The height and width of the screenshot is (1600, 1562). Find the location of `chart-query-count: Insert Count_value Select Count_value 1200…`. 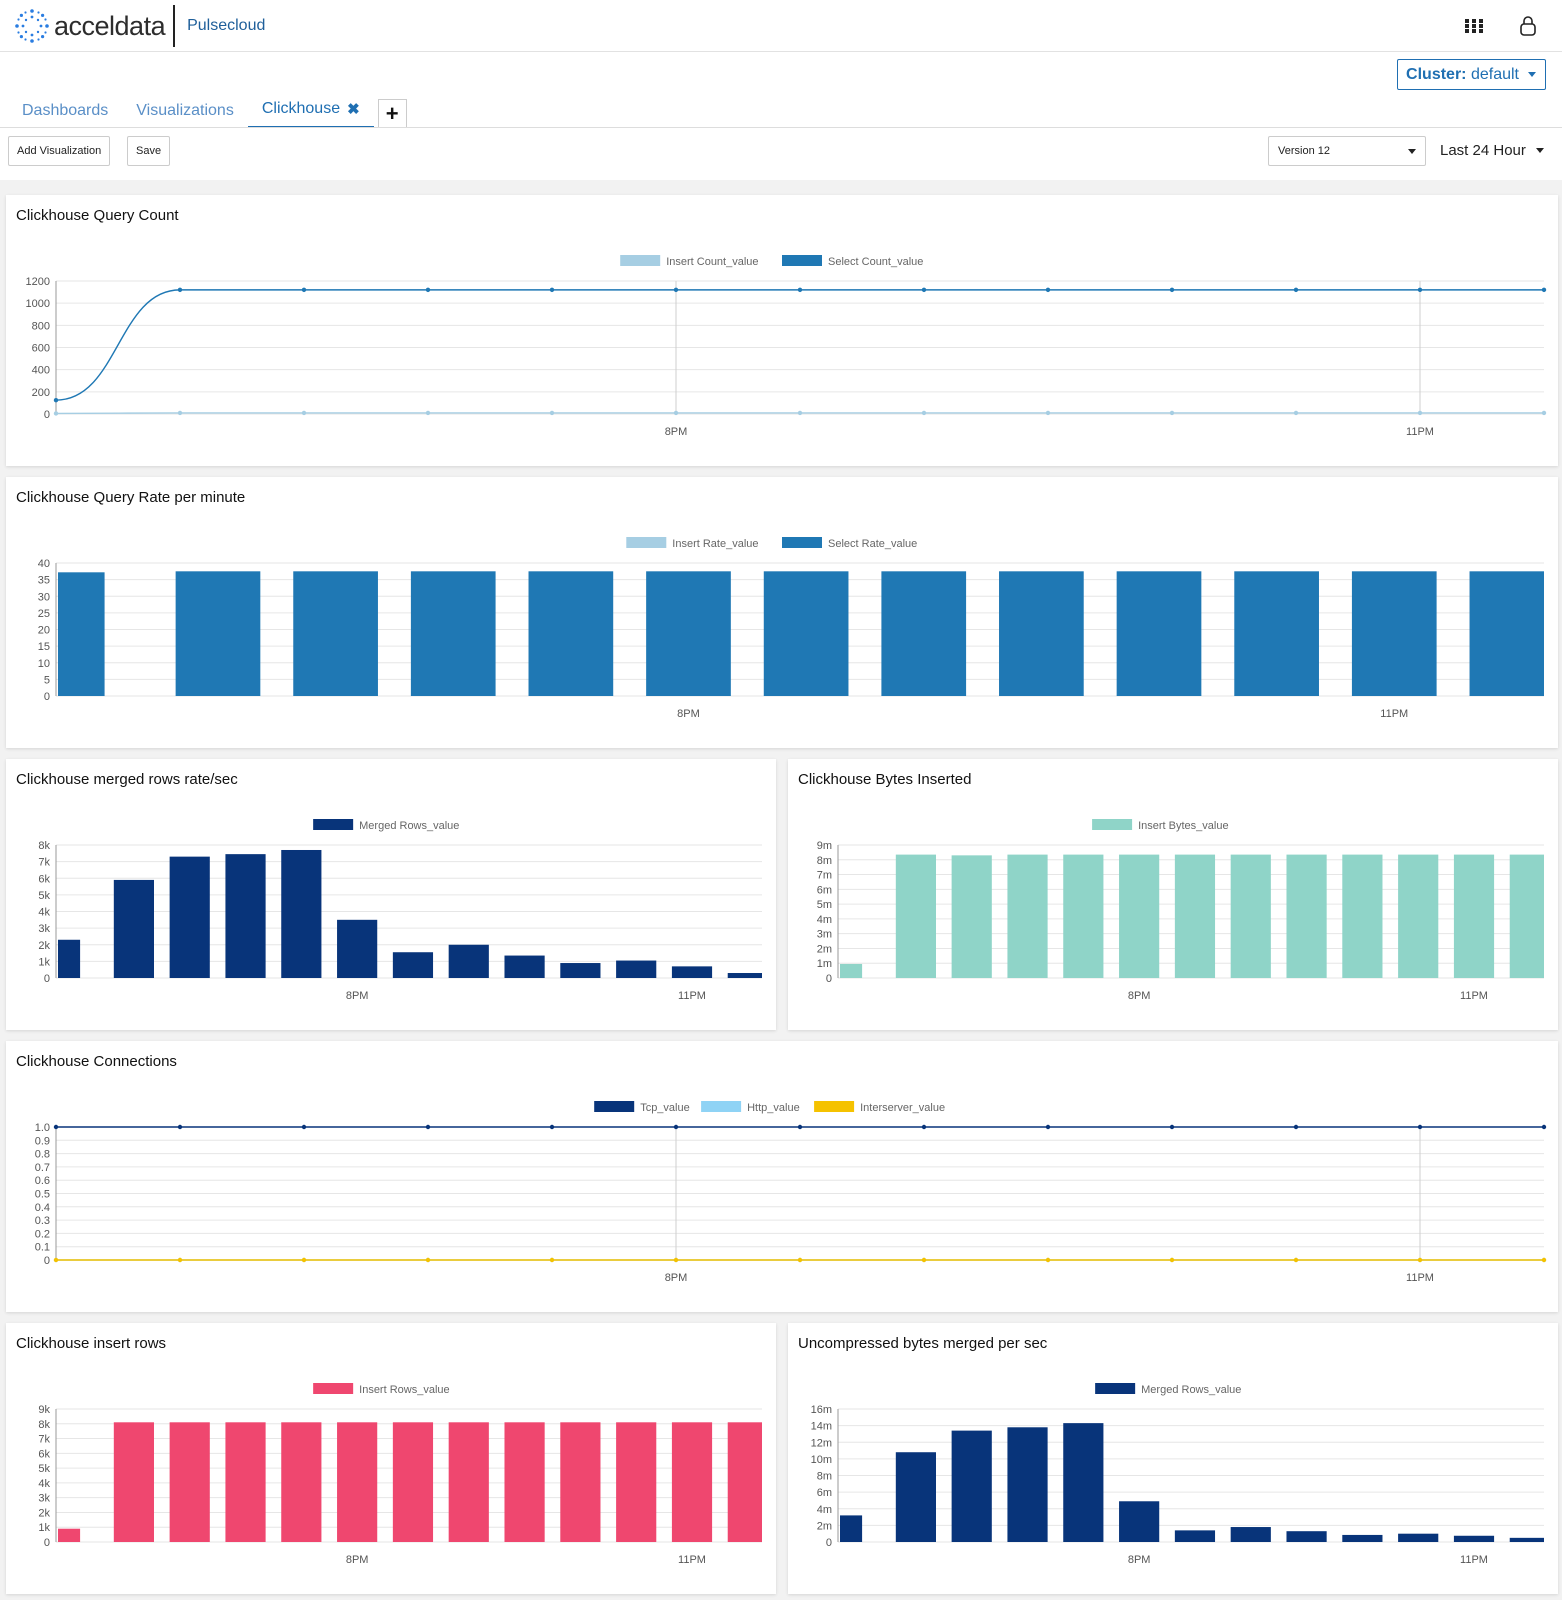

chart-query-count: Insert Count_value Select Count_value 1200… is located at coordinates (786, 346).